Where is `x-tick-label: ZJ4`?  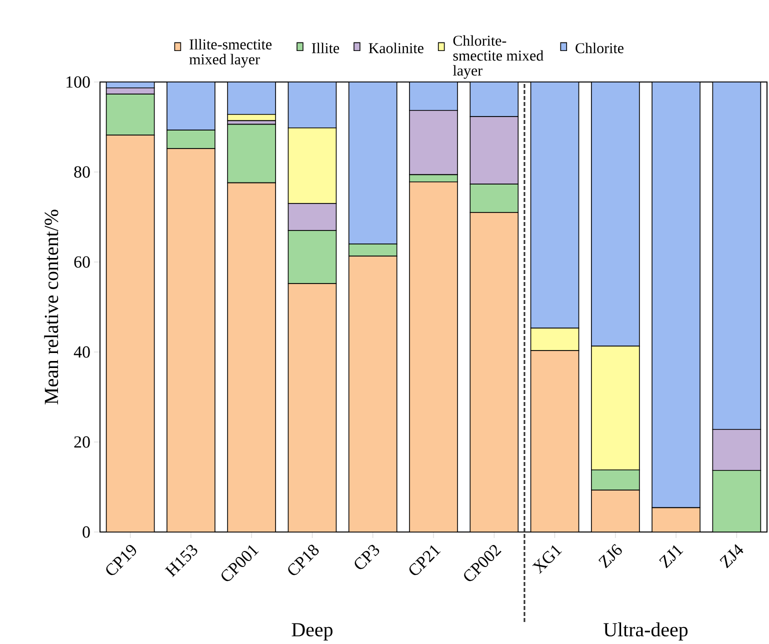
x-tick-label: ZJ4 is located at coordinates (732, 556).